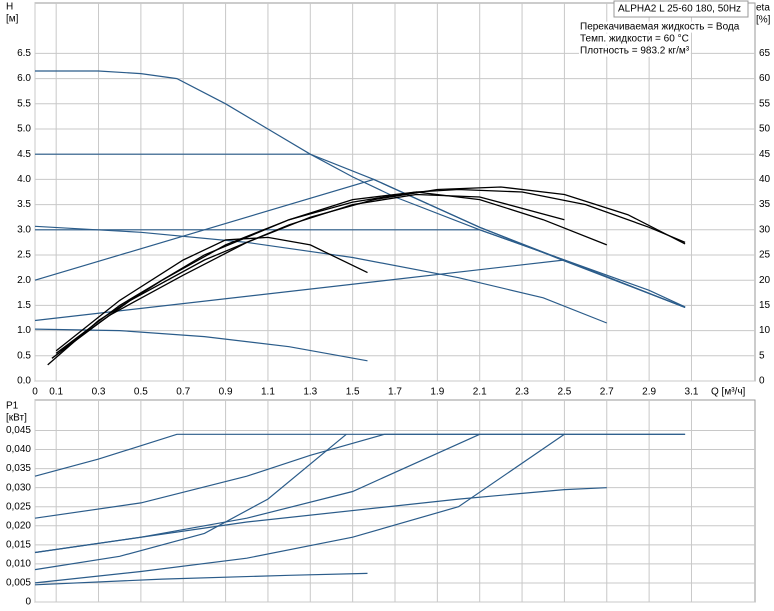  Describe the element at coordinates (18, 564) in the screenshot. I see `y-tick-label: 0,010` at that location.